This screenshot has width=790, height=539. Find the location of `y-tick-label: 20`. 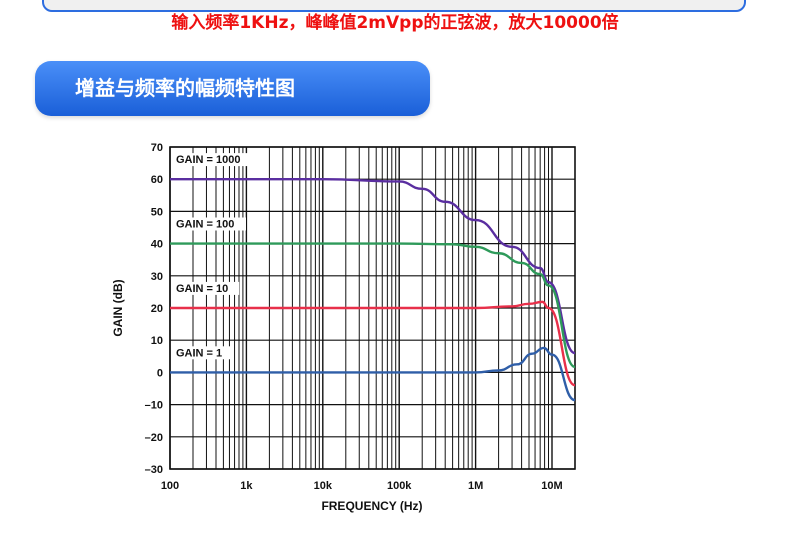

y-tick-label: 20 is located at coordinates (157, 309).